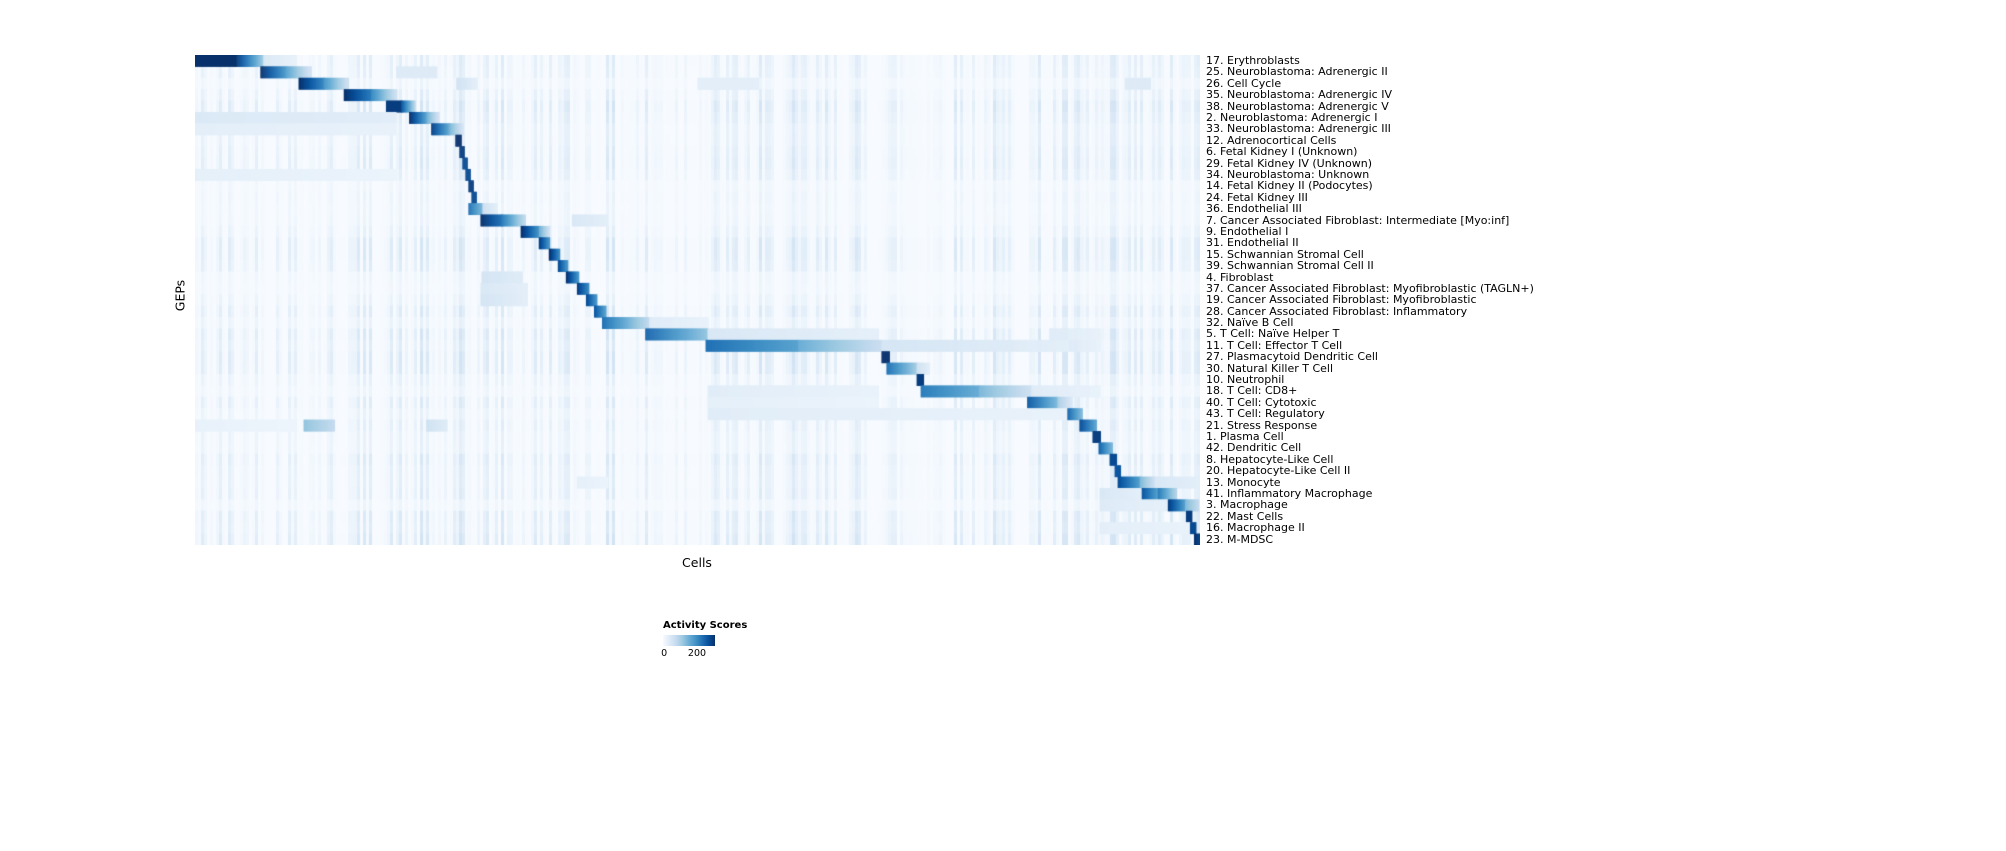 The image size is (2006, 851). What do you see at coordinates (1245, 380) in the screenshot?
I see `row-label: 10. Neutrophil` at bounding box center [1245, 380].